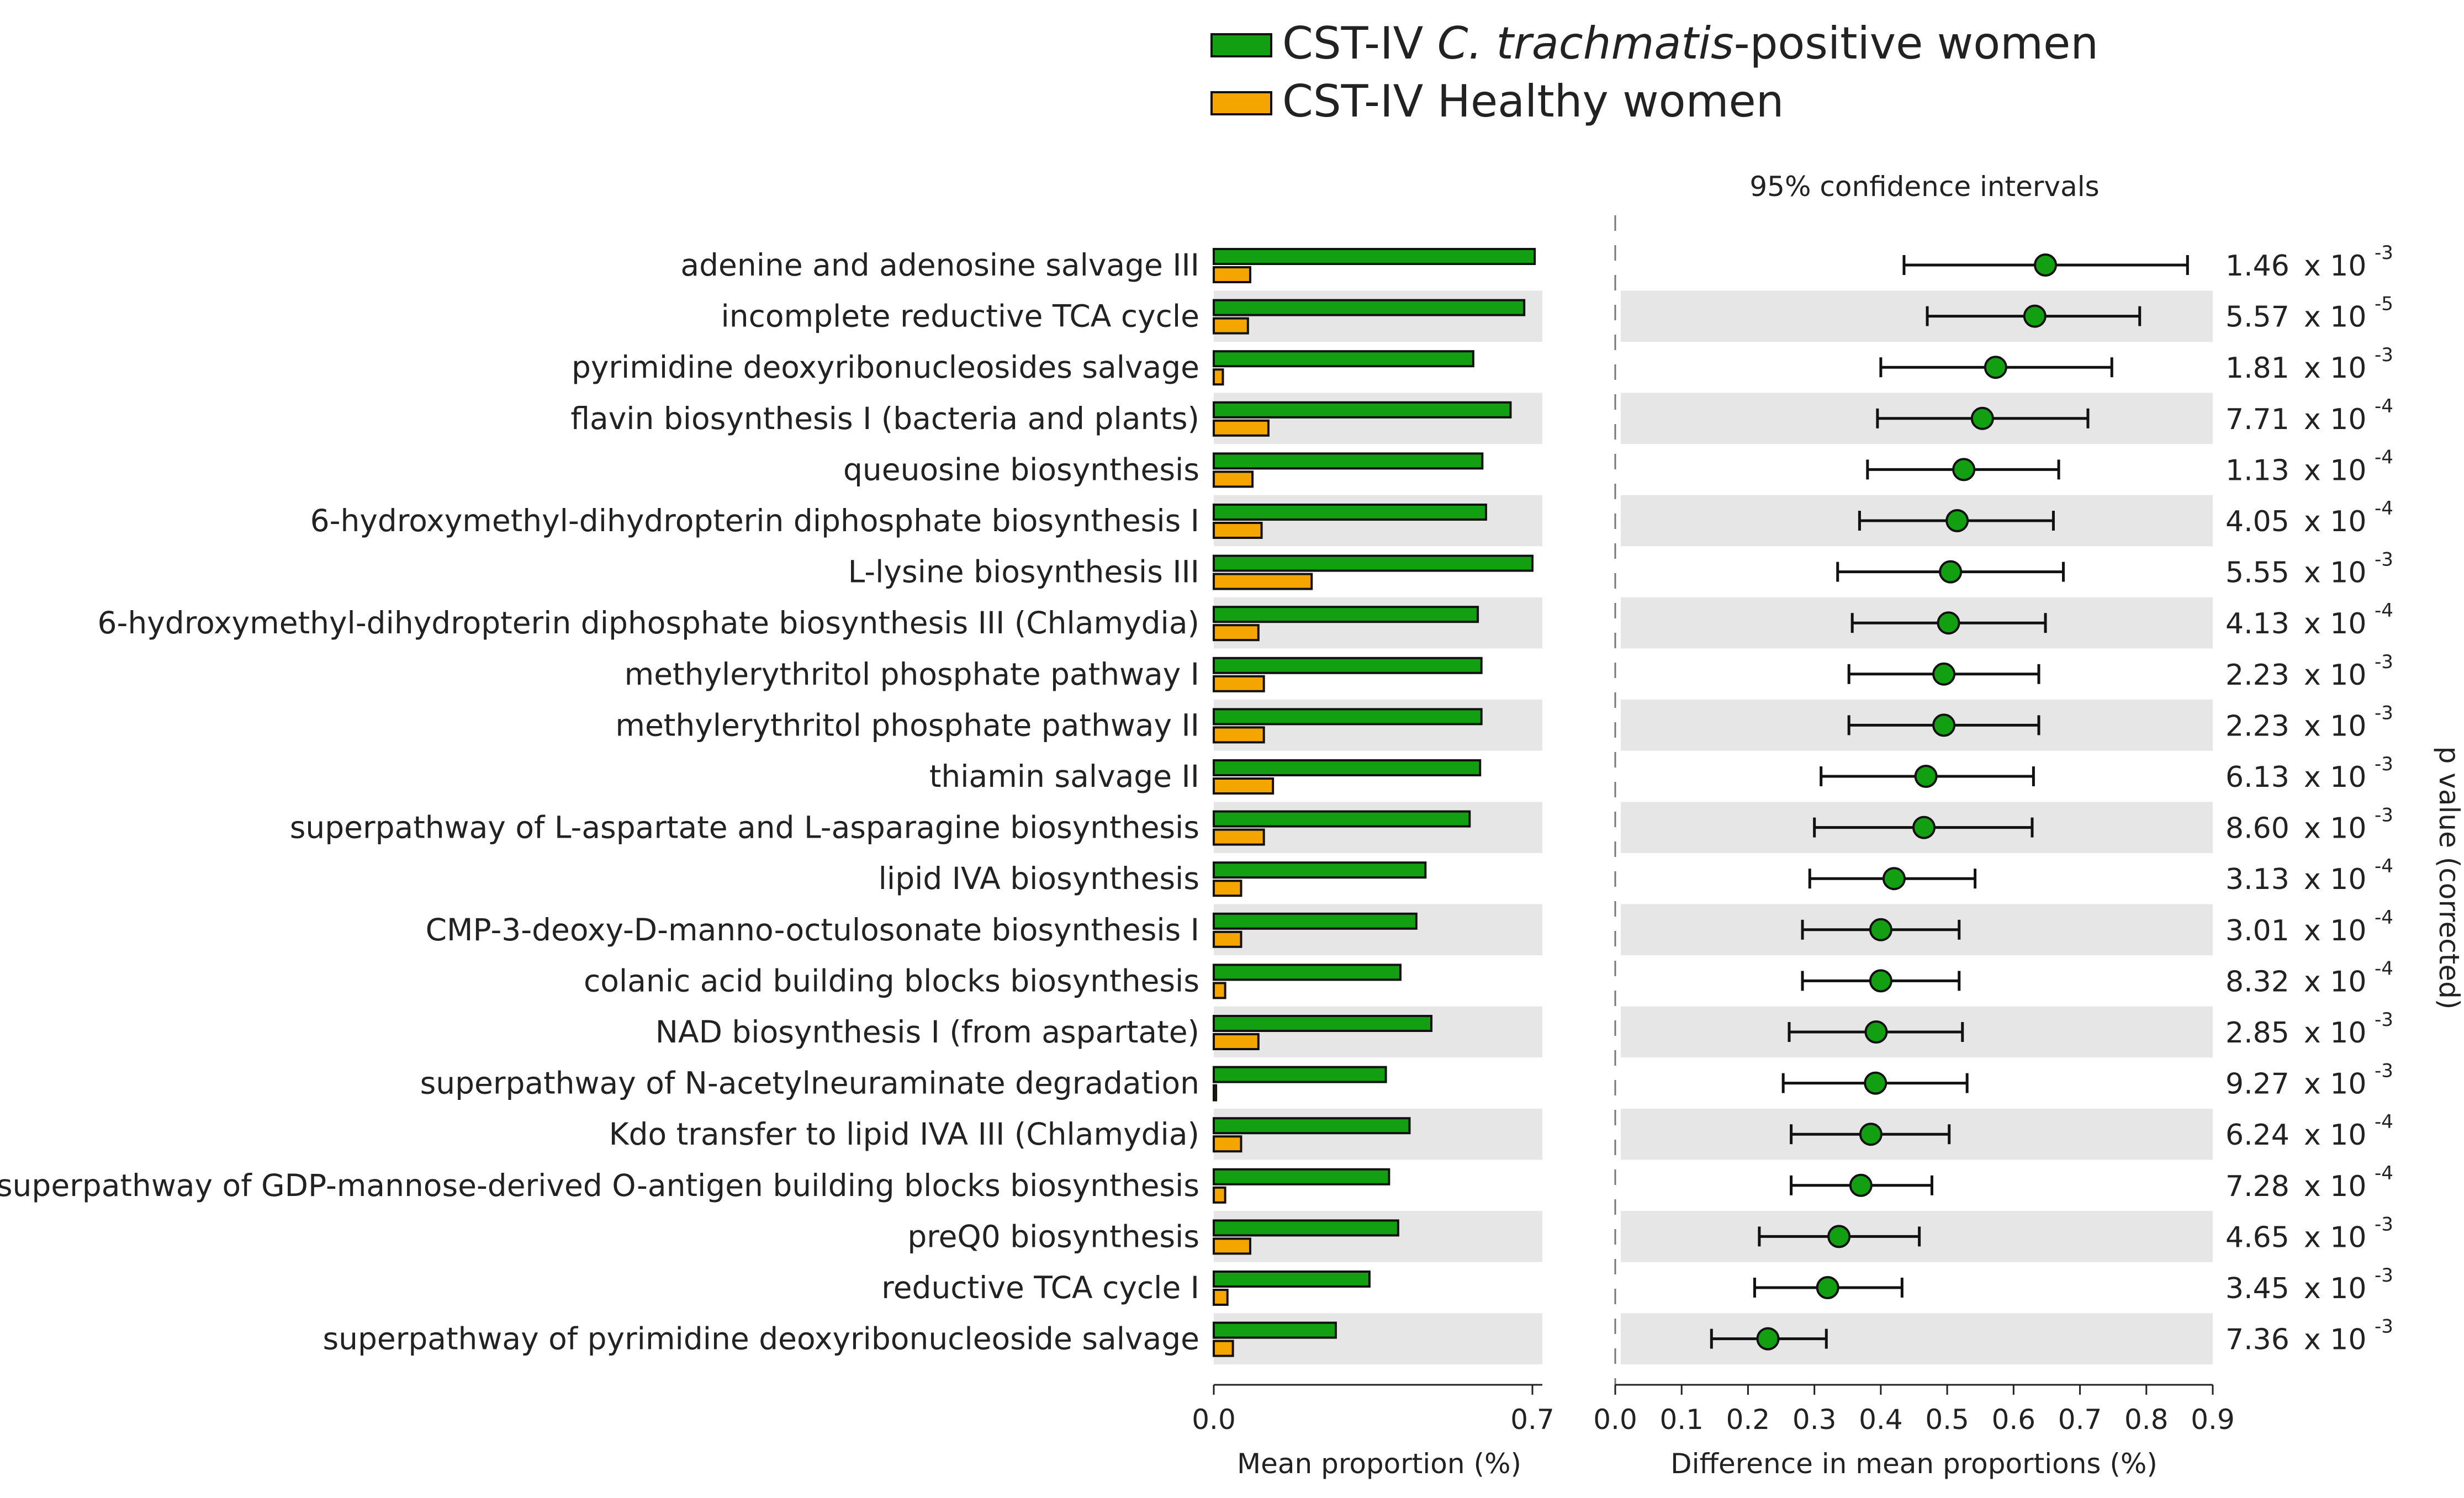 The image size is (2464, 1498). Describe the element at coordinates (2257, 931) in the screenshot. I see `p-value-mantissa: 3.01` at that location.